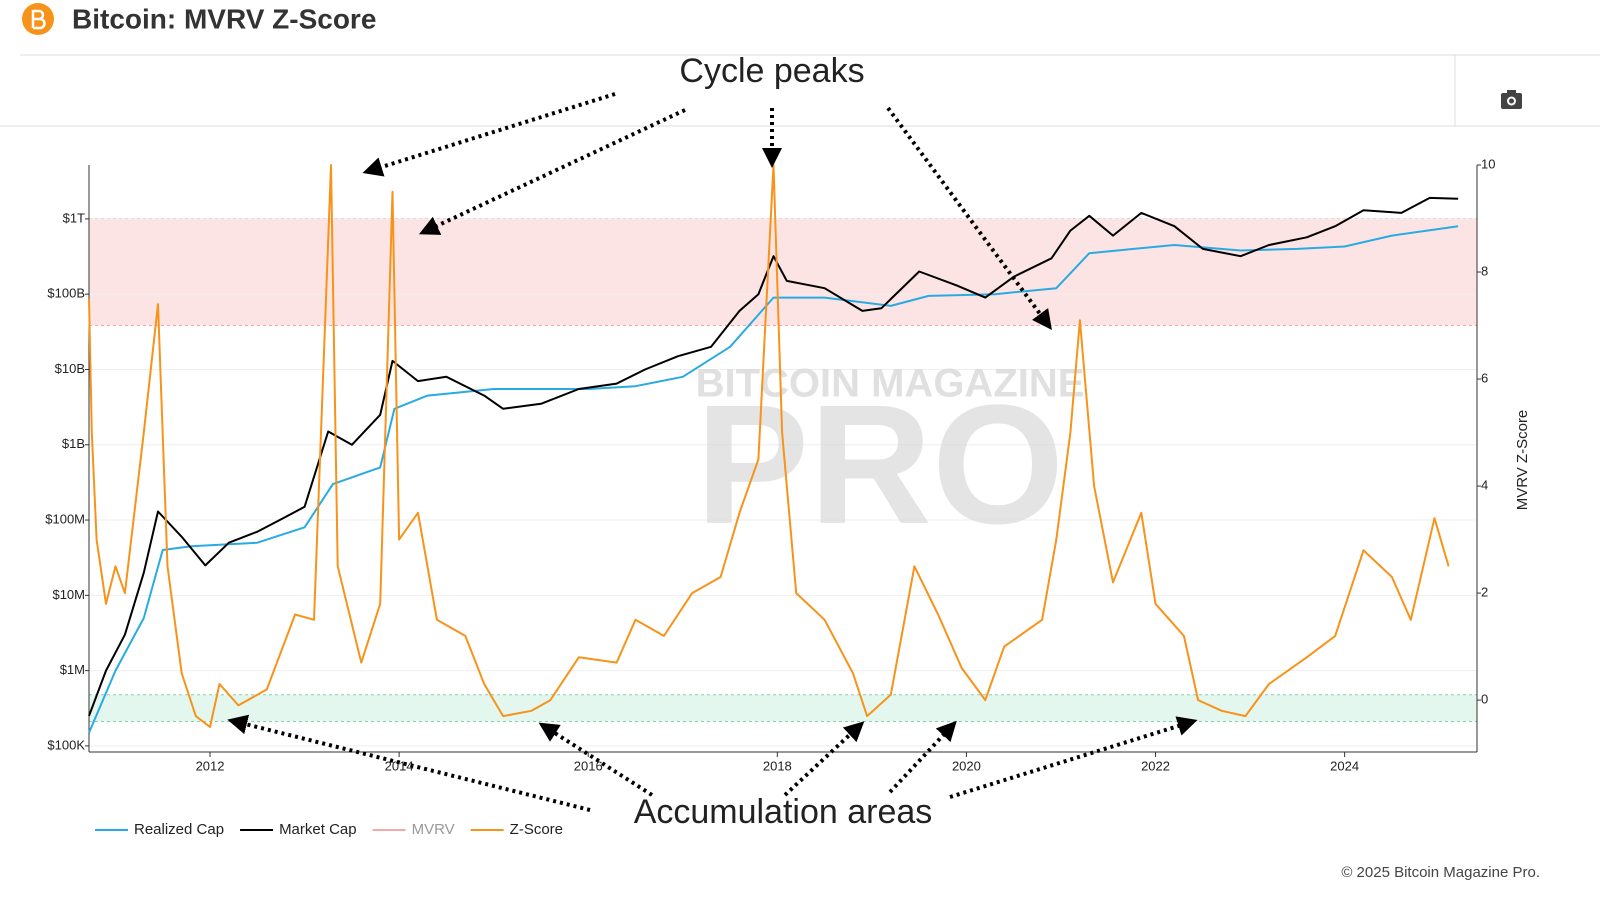 Image resolution: width=1600 pixels, height=899 pixels. Describe the element at coordinates (880, 465) in the screenshot. I see `watermark: PRO` at that location.